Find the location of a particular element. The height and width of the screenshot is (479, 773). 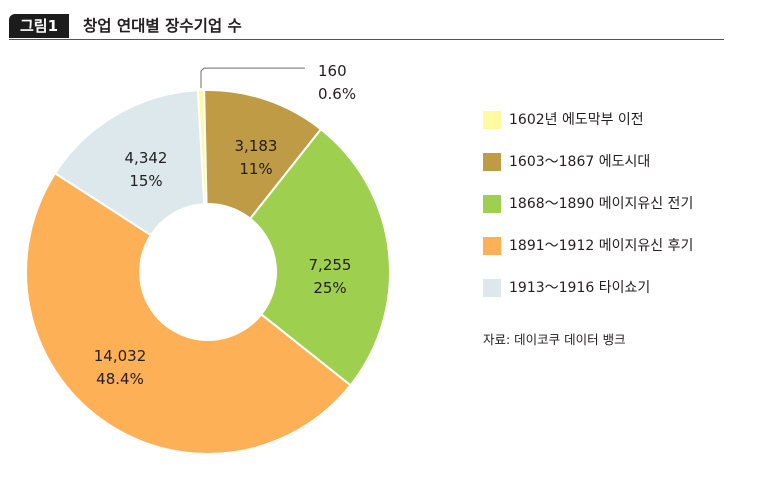

legend-label-pre-edo: 1602년 에도막부 이전 is located at coordinates (576, 120).